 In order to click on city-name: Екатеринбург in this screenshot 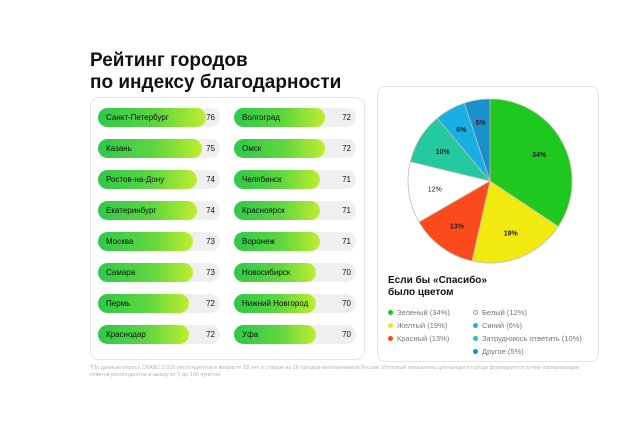, I will do `click(131, 210)`.